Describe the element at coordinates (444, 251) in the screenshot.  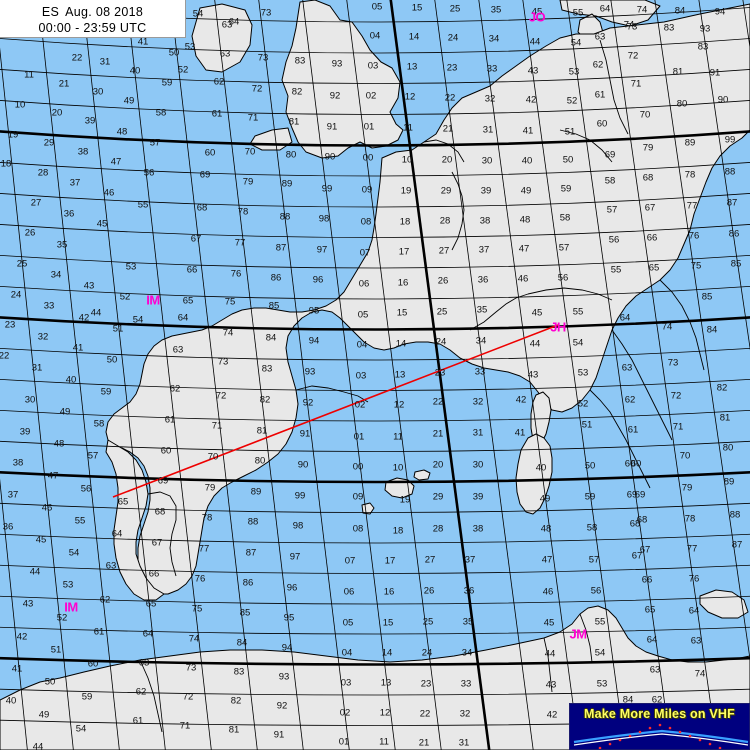
I see `grid-square-label: 27` at that location.